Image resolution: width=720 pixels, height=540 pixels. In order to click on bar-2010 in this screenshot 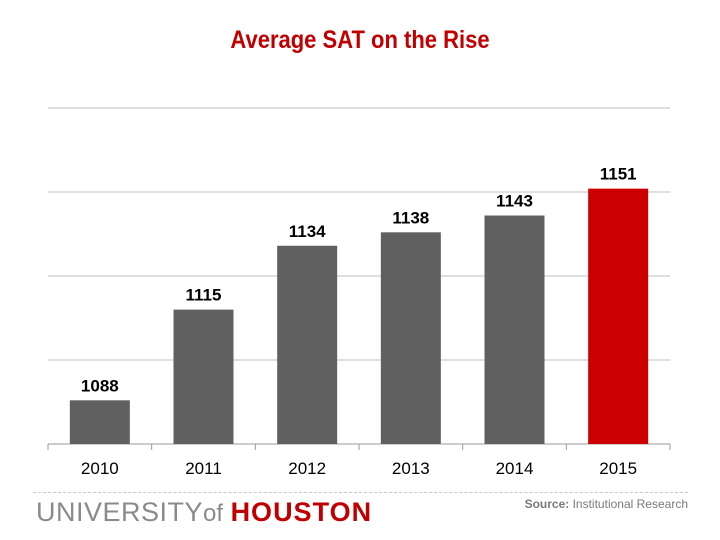, I will do `click(99, 422)`.